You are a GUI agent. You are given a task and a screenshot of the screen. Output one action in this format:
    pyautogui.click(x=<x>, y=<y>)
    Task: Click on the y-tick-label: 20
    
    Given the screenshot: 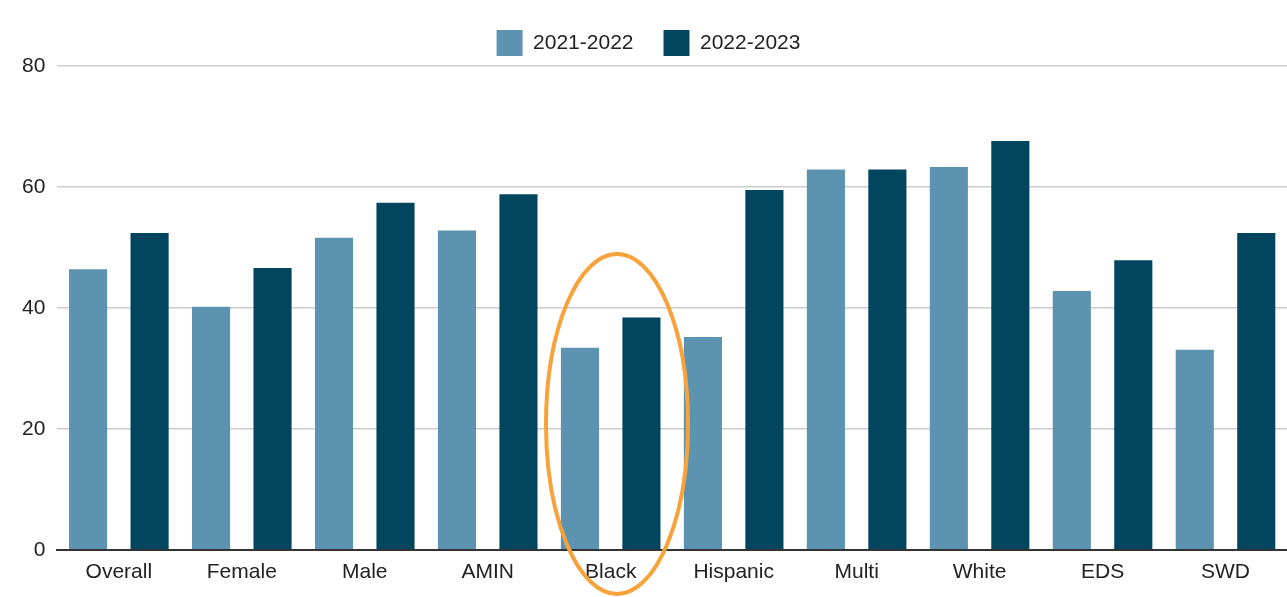 What is the action you would take?
    pyautogui.click(x=34, y=427)
    